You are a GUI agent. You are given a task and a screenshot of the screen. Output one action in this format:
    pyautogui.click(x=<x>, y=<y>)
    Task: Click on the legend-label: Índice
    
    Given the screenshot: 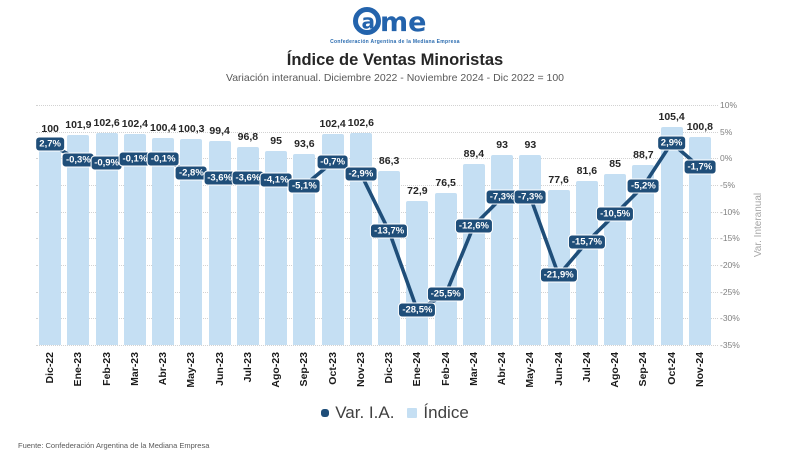 What is the action you would take?
    pyautogui.click(x=446, y=412)
    